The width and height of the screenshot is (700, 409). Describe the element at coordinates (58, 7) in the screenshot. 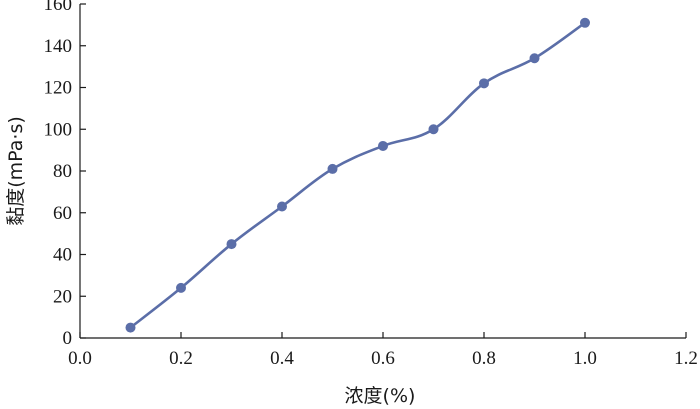

I see `y-tick-label: 160` at that location.